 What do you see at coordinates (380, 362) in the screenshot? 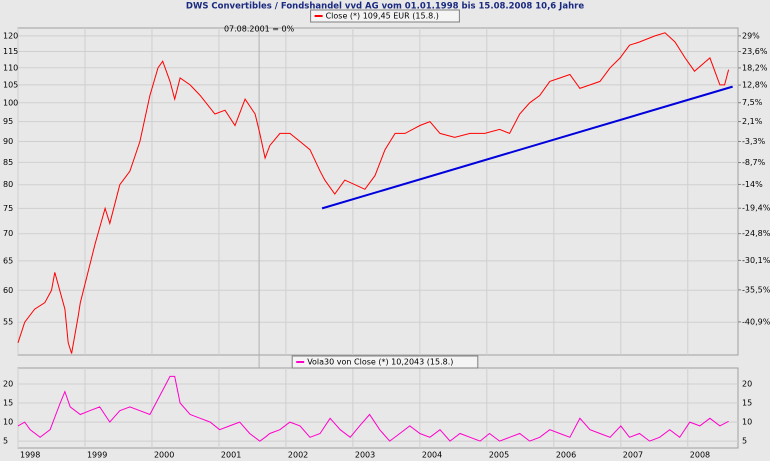
I see `legend-label: Vola30 von Close (*) 10,2043 (15.8.)` at bounding box center [380, 362].